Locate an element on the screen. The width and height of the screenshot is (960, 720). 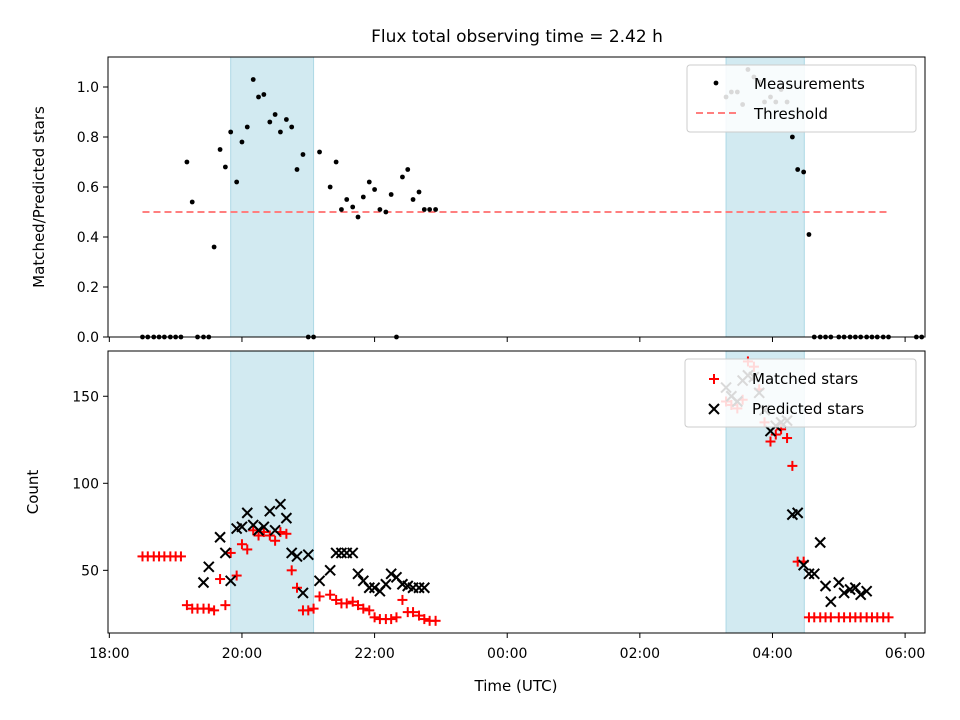
shaded-interval is located at coordinates (272, 492).